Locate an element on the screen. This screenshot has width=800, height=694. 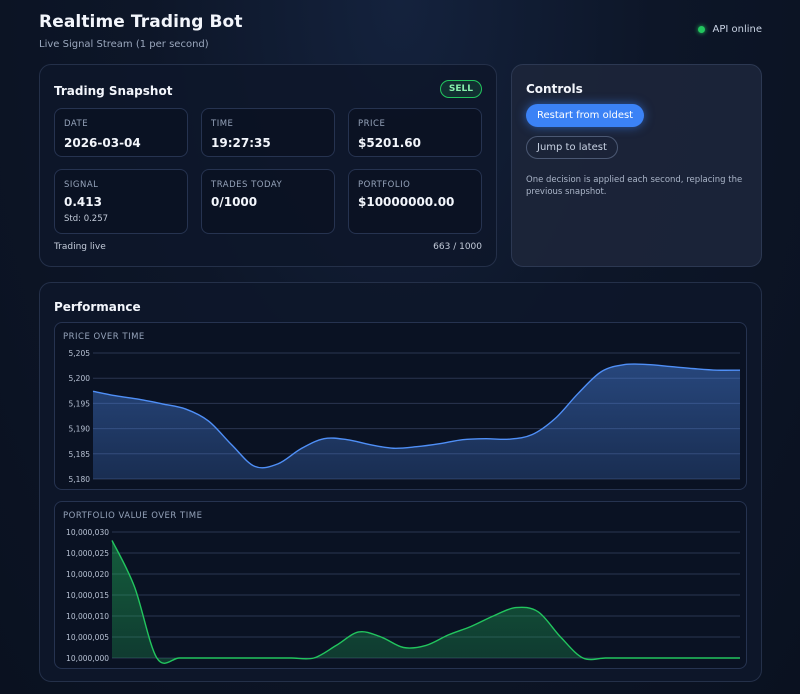
date-value: 2026-03-04 is located at coordinates (102, 143).